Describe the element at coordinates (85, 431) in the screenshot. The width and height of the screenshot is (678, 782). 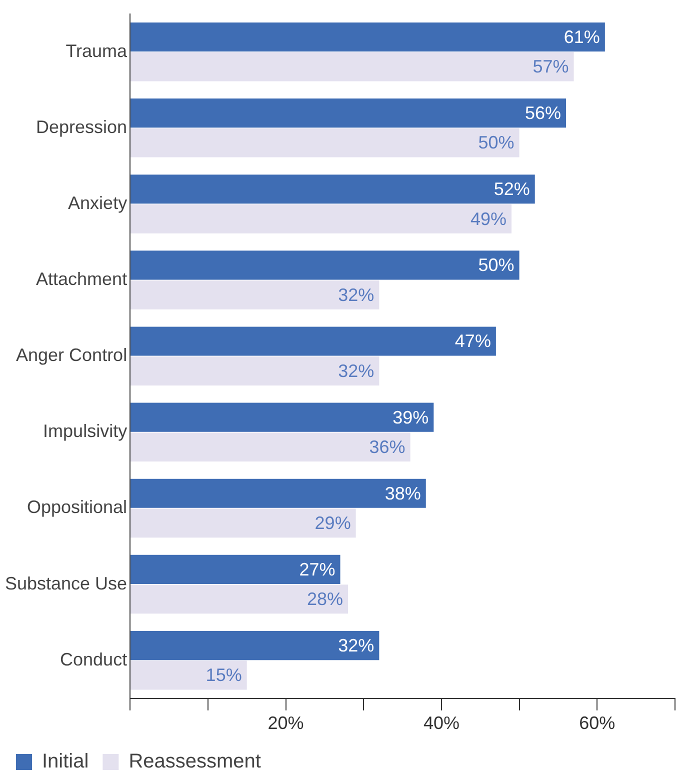
I see `y-tick-label: Impulsivity` at that location.